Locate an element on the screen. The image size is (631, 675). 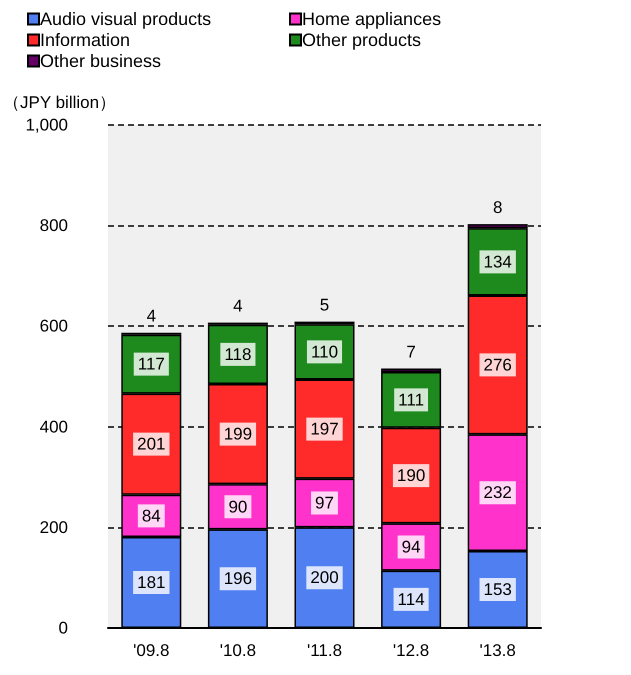
data-label: 232 is located at coordinates (498, 492).